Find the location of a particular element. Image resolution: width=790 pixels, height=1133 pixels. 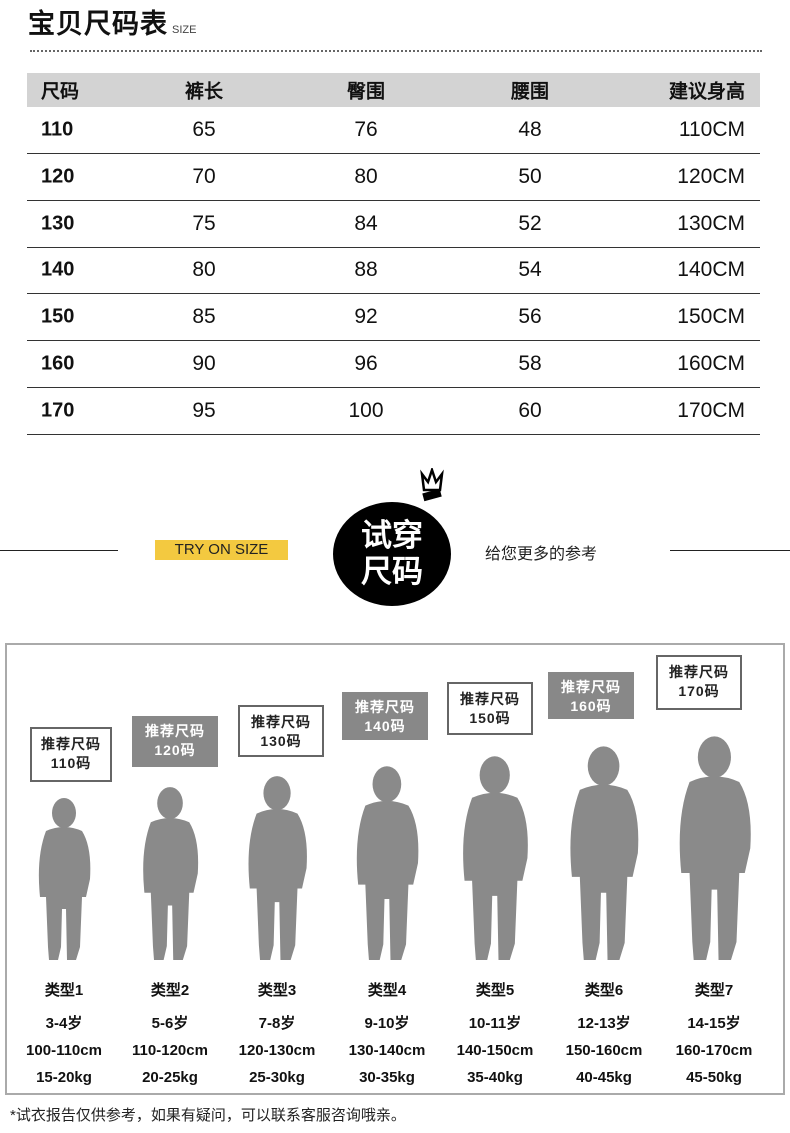

cell-length: 85 is located at coordinates (204, 316).